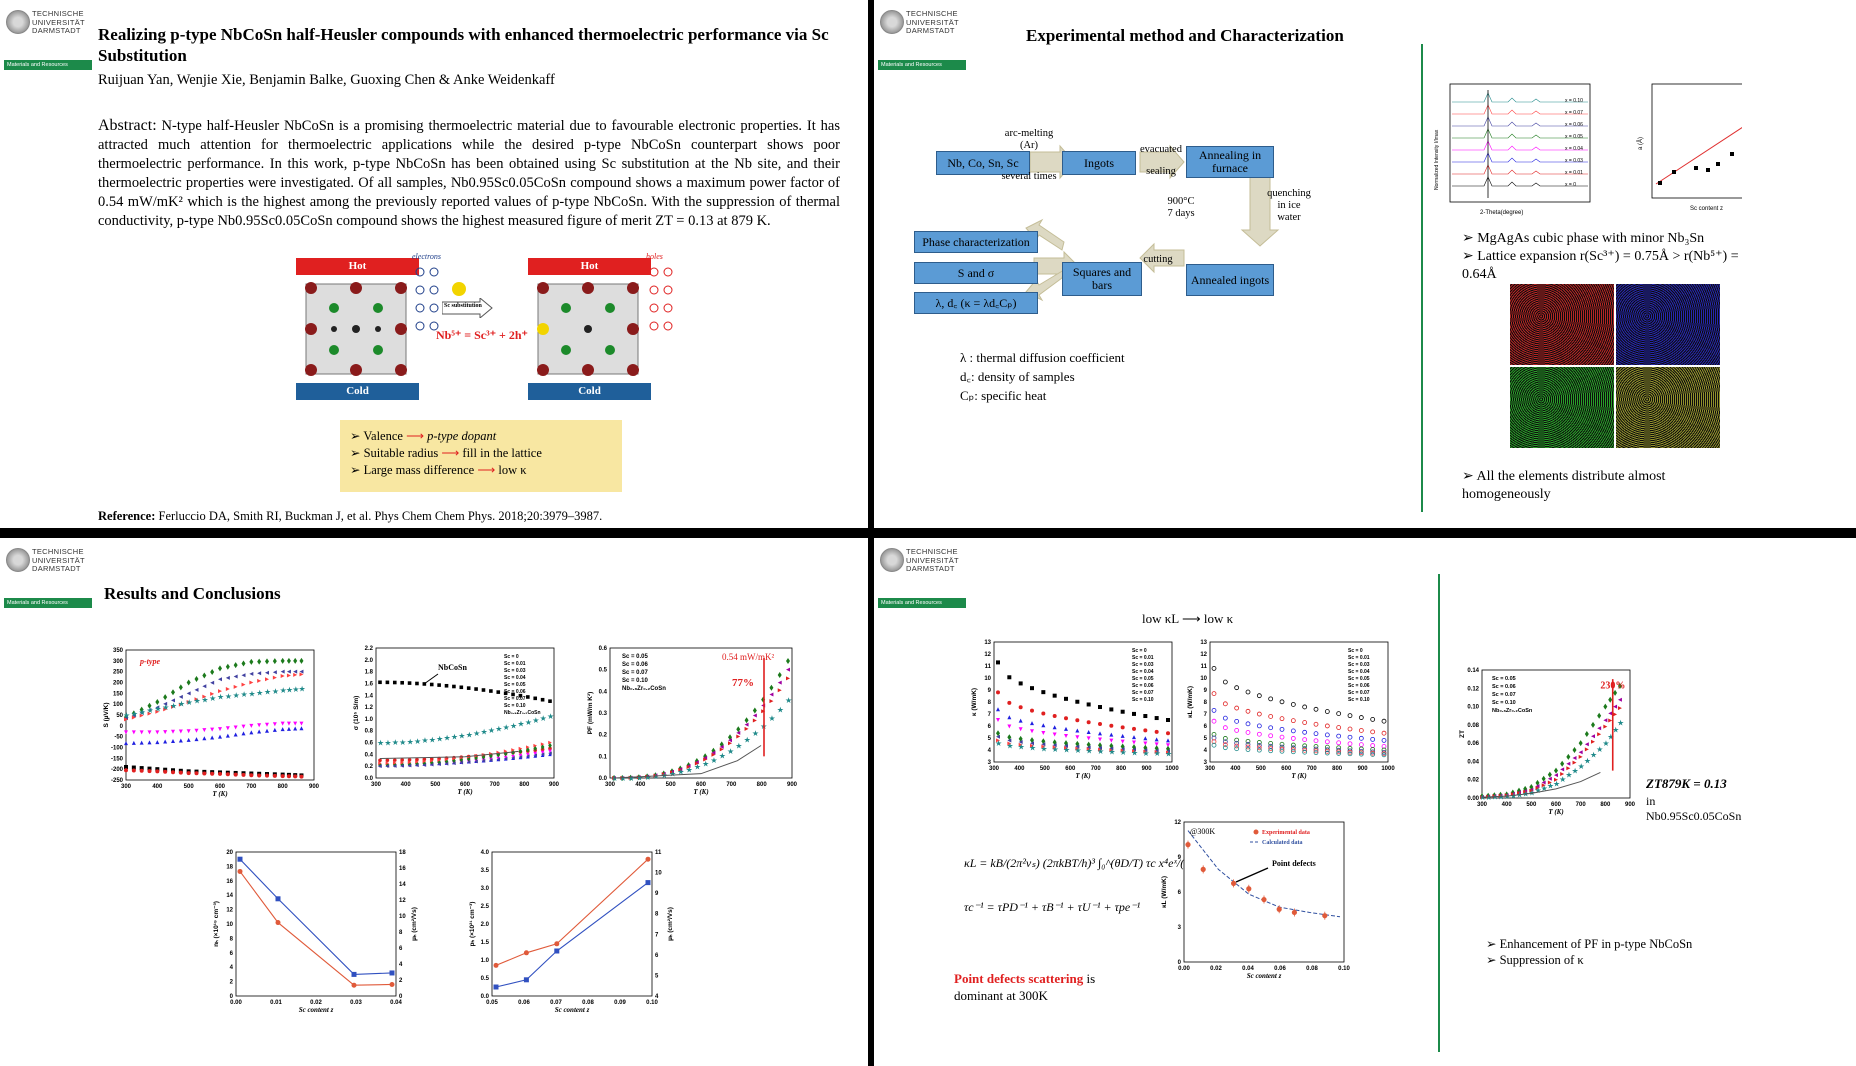  Describe the element at coordinates (754, 715) in the screenshot. I see `pf-point` at that location.